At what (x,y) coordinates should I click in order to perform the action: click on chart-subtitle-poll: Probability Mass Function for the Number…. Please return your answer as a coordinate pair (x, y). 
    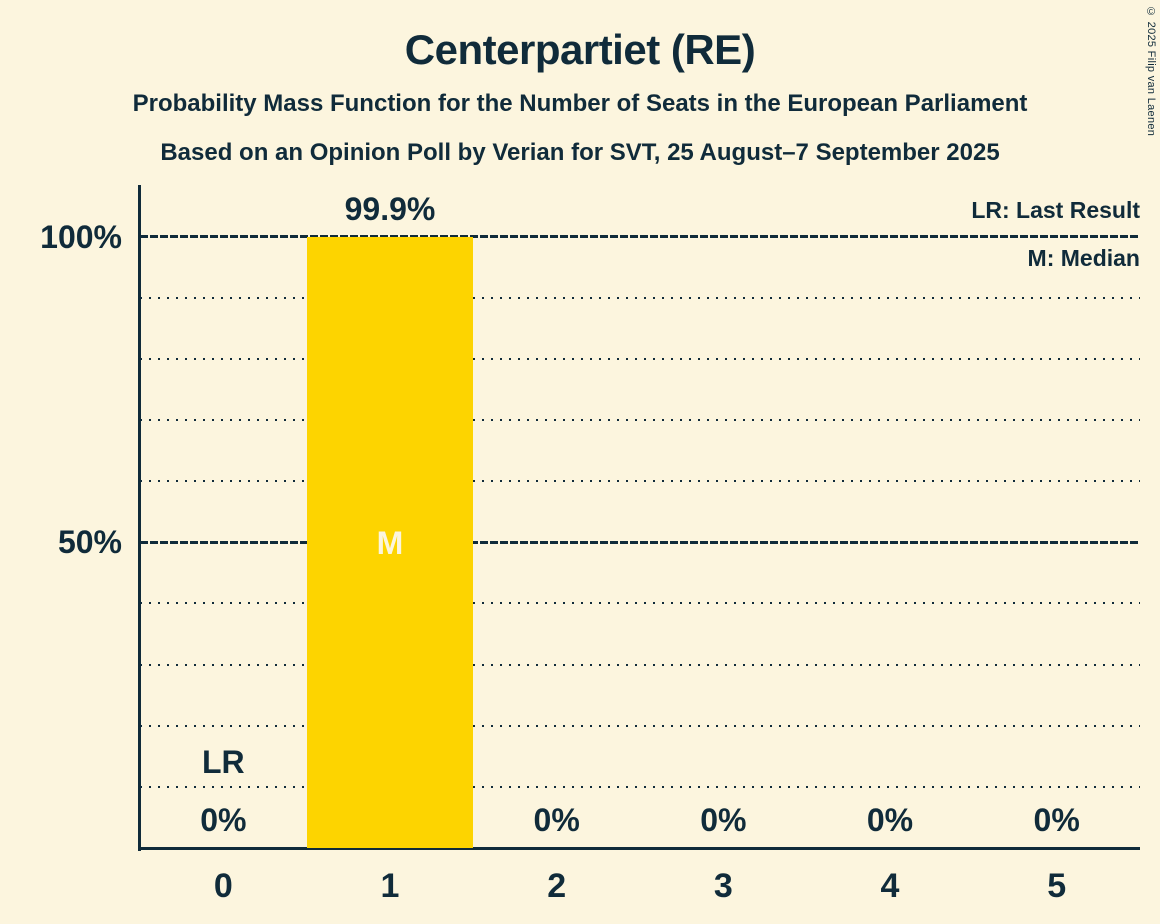
    Looking at the image, I should click on (580, 103).